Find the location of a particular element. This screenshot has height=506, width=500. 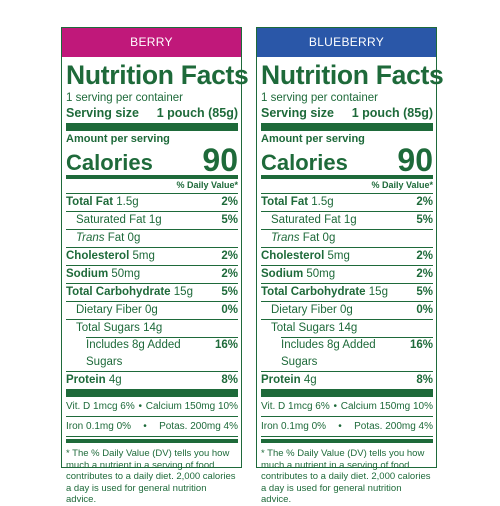

trans-fat-amount: Fat 0g is located at coordinates (319, 238).